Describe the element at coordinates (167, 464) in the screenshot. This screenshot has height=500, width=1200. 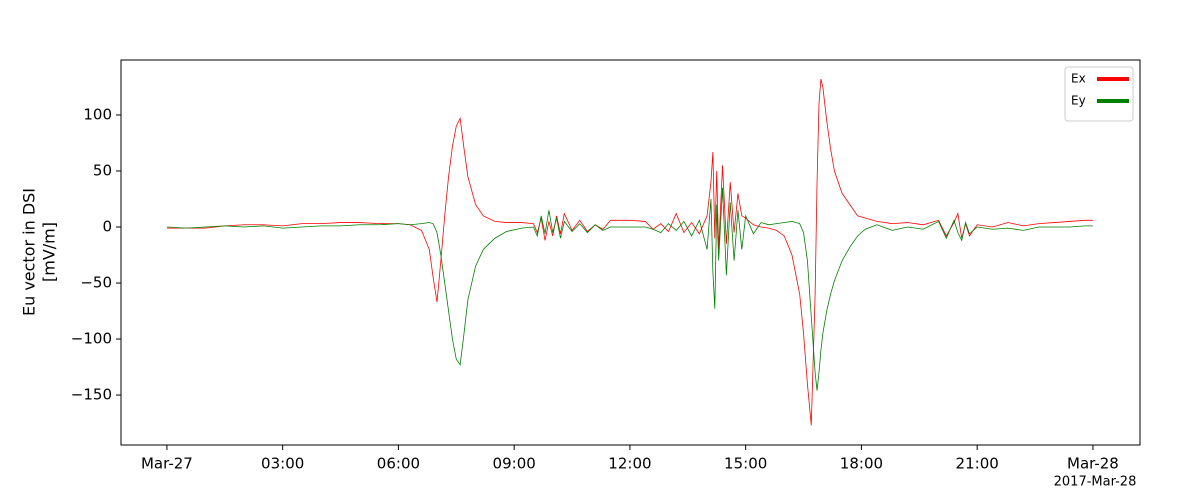
I see `x-tick-label: Mar-27` at that location.